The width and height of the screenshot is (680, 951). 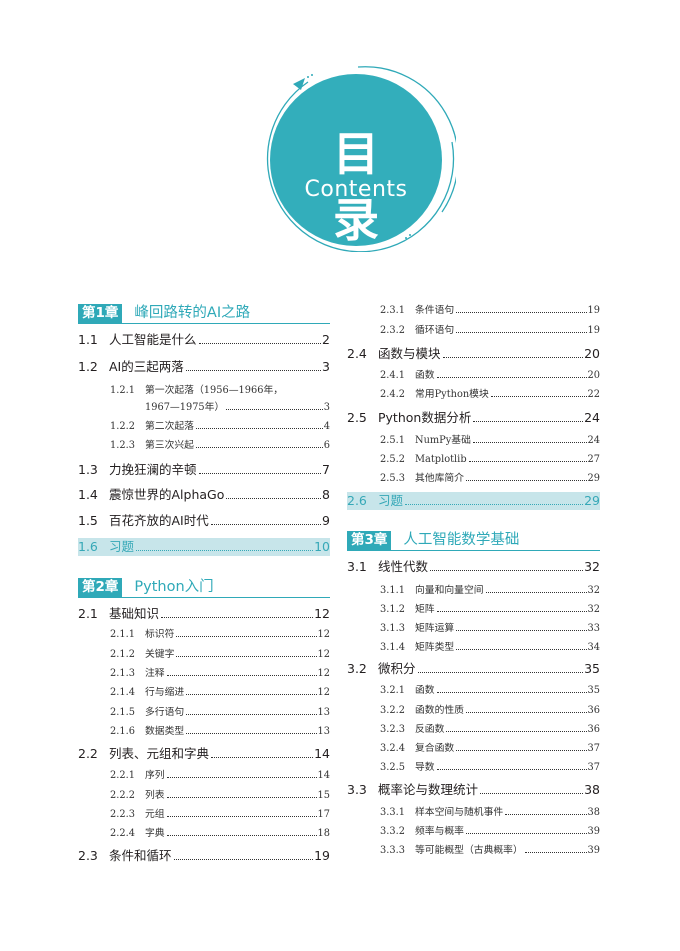 I want to click on page-number: 37, so click(x=593, y=767).